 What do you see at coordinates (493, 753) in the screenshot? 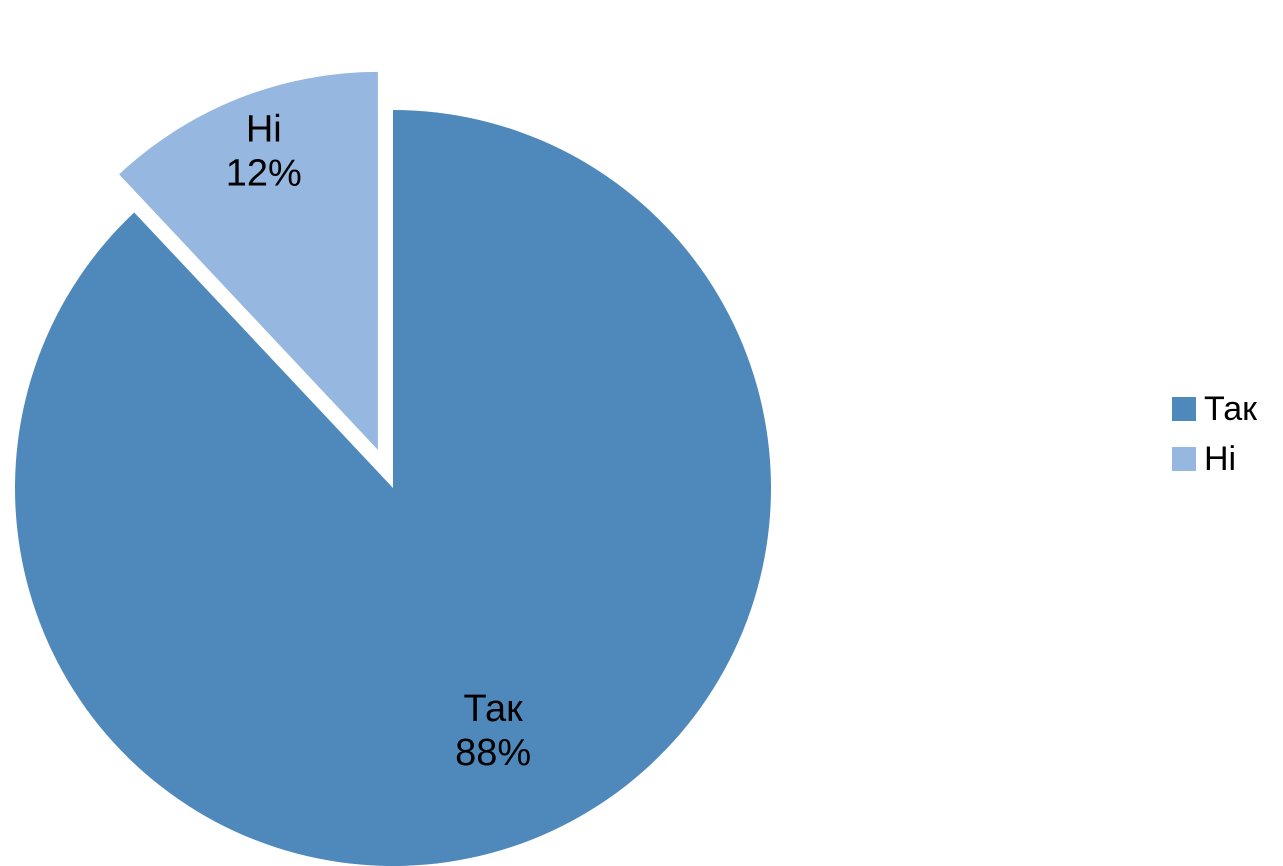
I see `slice-percent-label: 88%` at bounding box center [493, 753].